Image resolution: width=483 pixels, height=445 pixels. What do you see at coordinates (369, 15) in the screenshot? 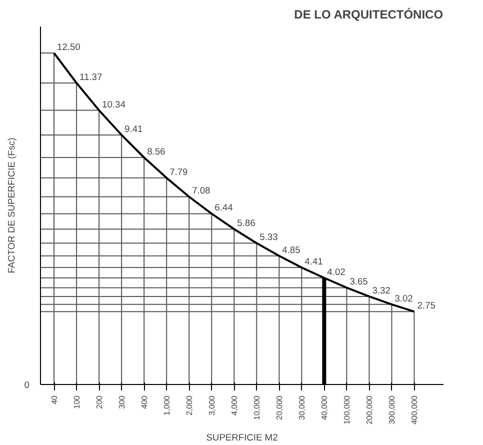
I see `chart-title: DE LO ARQUITECTÓNICO` at bounding box center [369, 15].